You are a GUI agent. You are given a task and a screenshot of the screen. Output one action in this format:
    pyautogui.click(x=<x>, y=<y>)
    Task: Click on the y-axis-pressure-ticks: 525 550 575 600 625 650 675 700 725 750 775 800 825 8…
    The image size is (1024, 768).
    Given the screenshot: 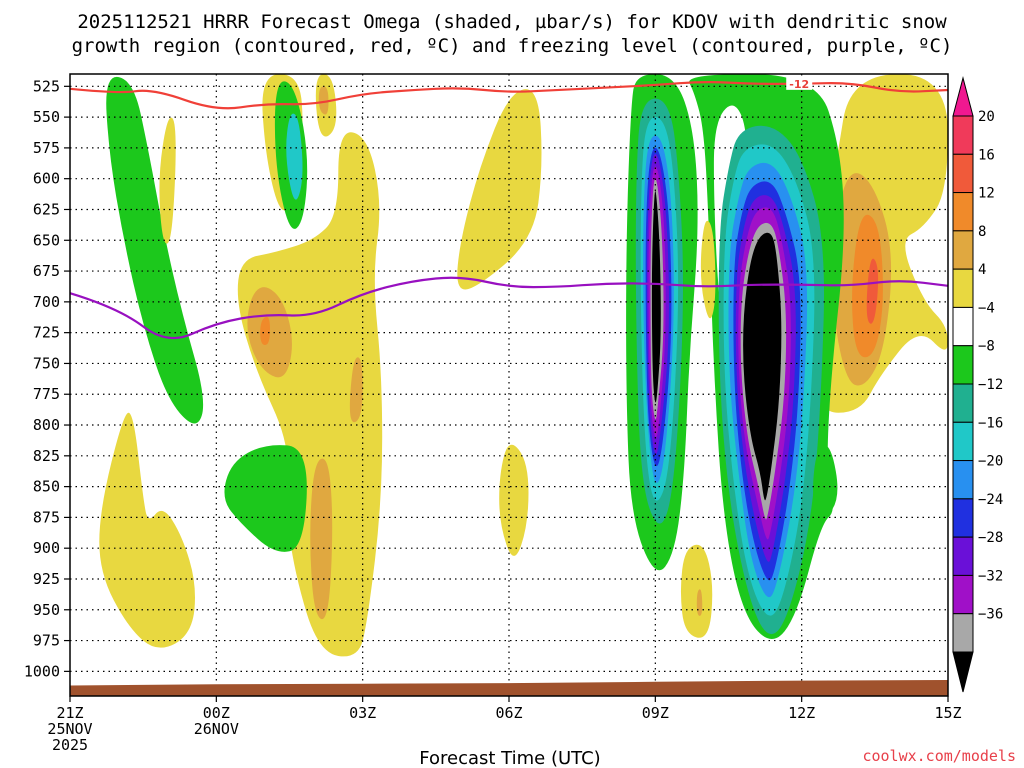 What is the action you would take?
    pyautogui.click(x=47, y=378)
    